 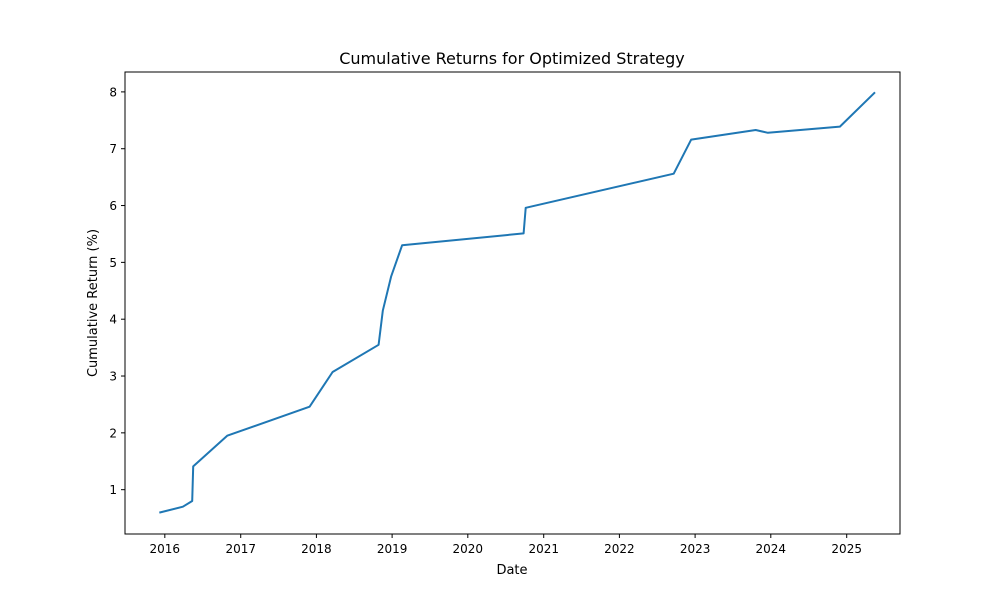 What do you see at coordinates (695, 549) in the screenshot?
I see `x-tick-label: 2023` at bounding box center [695, 549].